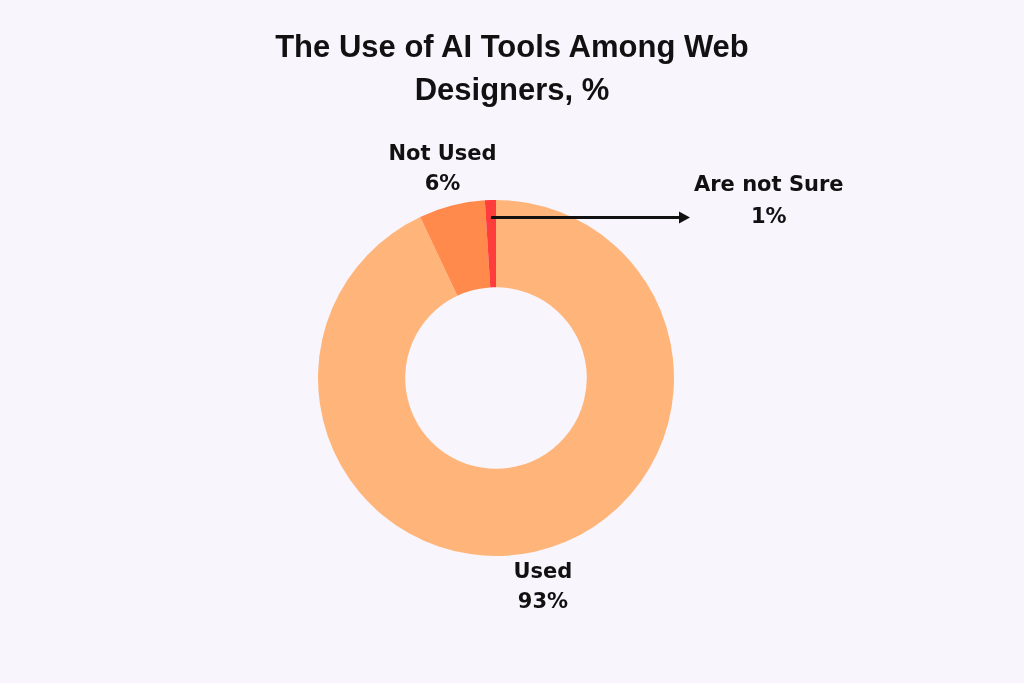 This screenshot has width=1024, height=683. I want to click on slice-label: Used, so click(543, 571).